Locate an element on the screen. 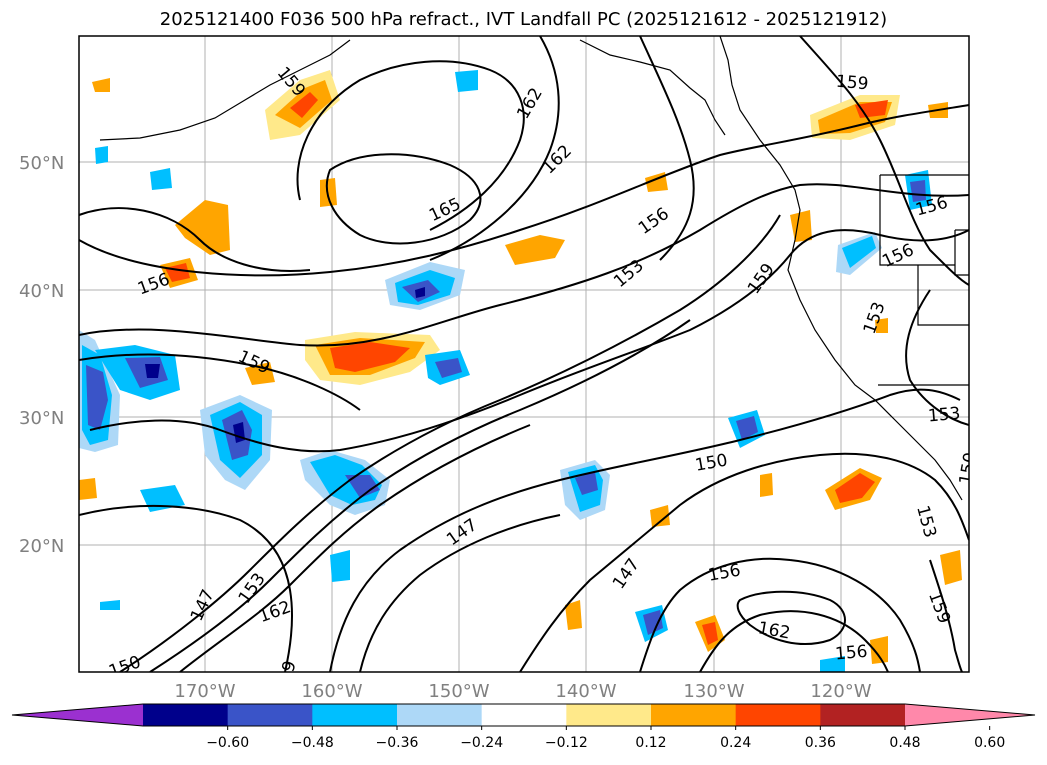 The height and width of the screenshot is (765, 1047). lon-label: 140°W is located at coordinates (585, 691).